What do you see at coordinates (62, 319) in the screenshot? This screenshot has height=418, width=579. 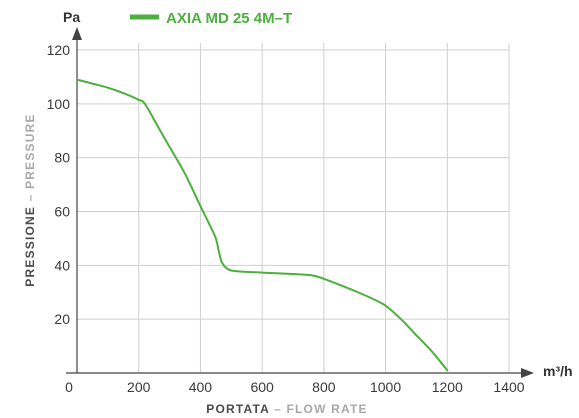 I see `y-tick-label: 20` at bounding box center [62, 319].